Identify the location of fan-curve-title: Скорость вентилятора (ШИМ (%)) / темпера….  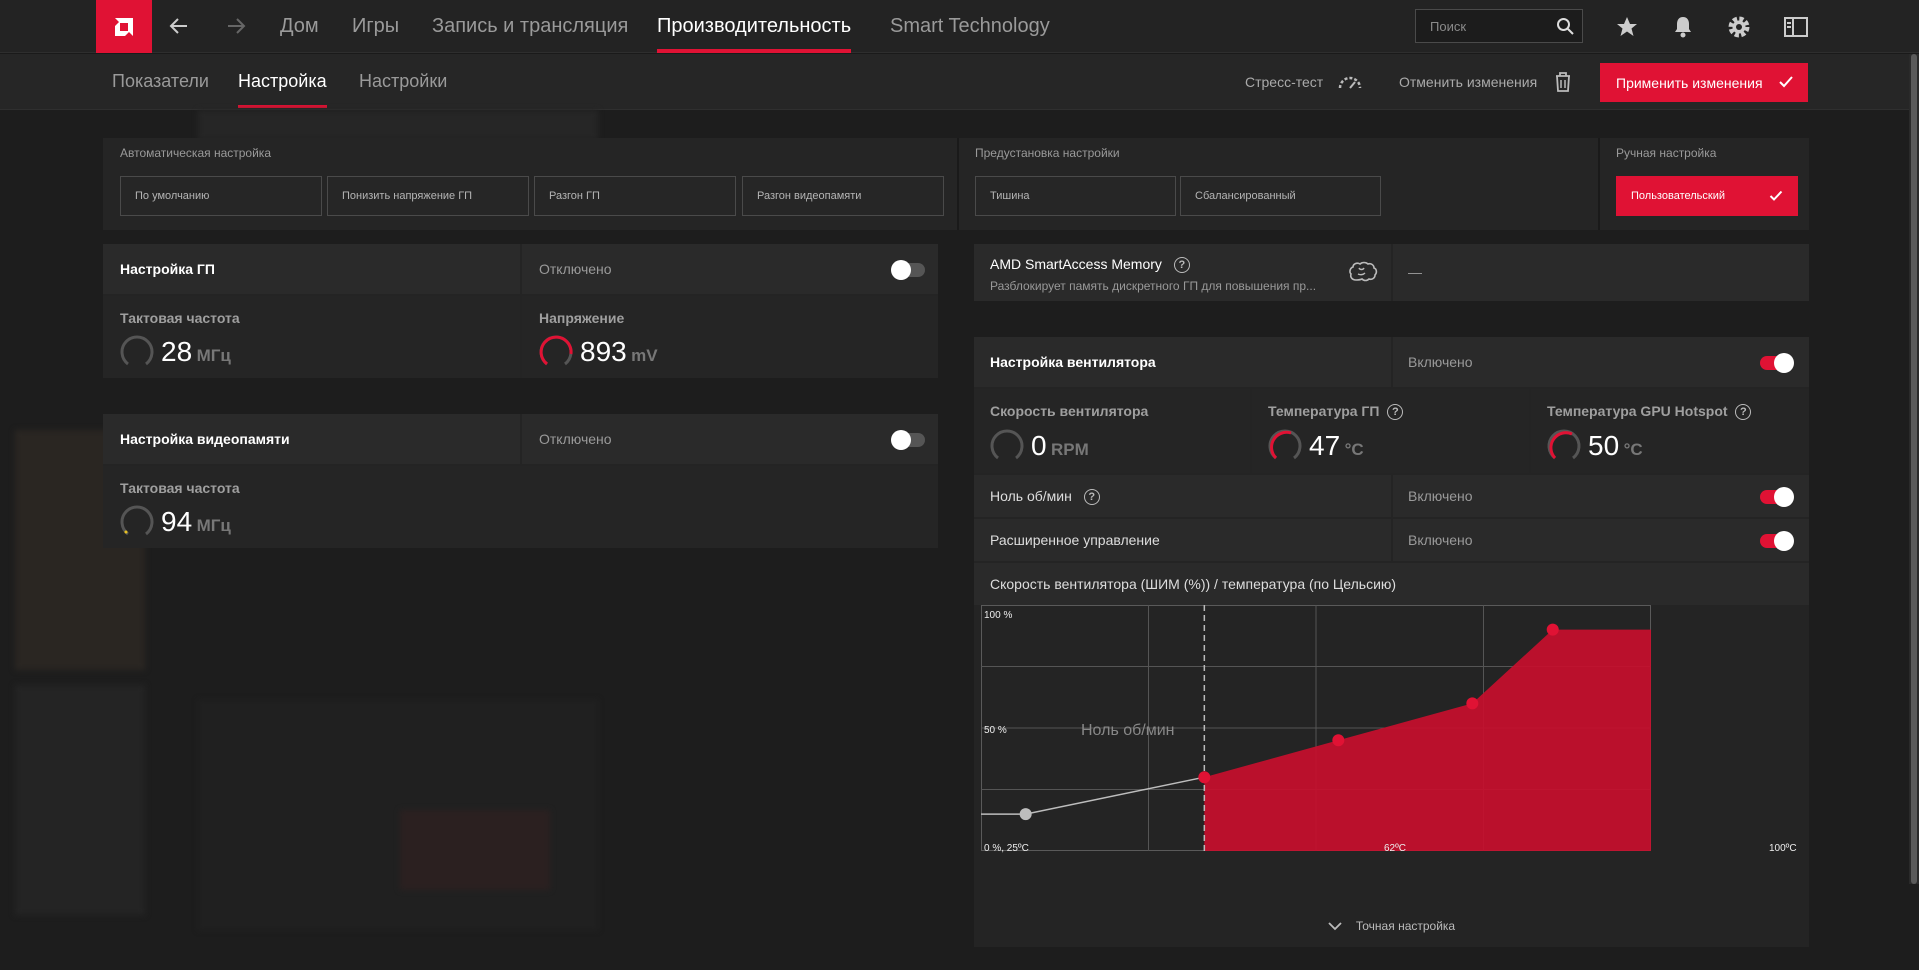
(1193, 584).